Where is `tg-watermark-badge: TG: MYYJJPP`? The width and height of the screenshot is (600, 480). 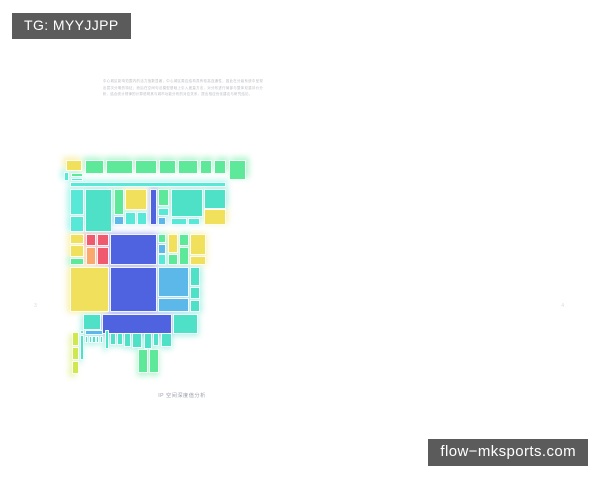 tg-watermark-badge: TG: MYYJJPP is located at coordinates (71, 26).